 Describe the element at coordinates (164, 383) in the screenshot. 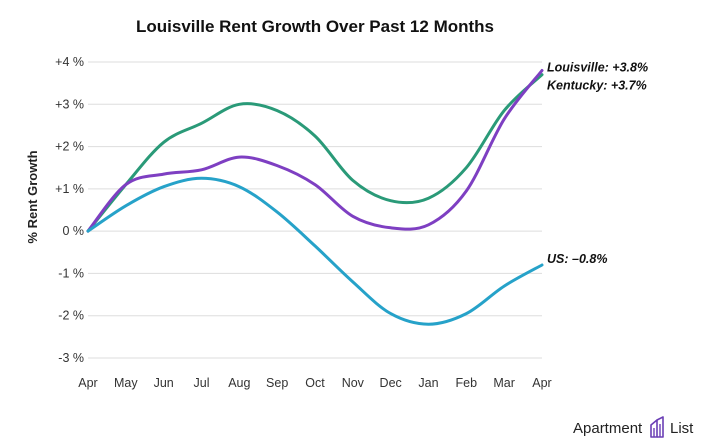

I see `x-tick-label: Jun` at that location.